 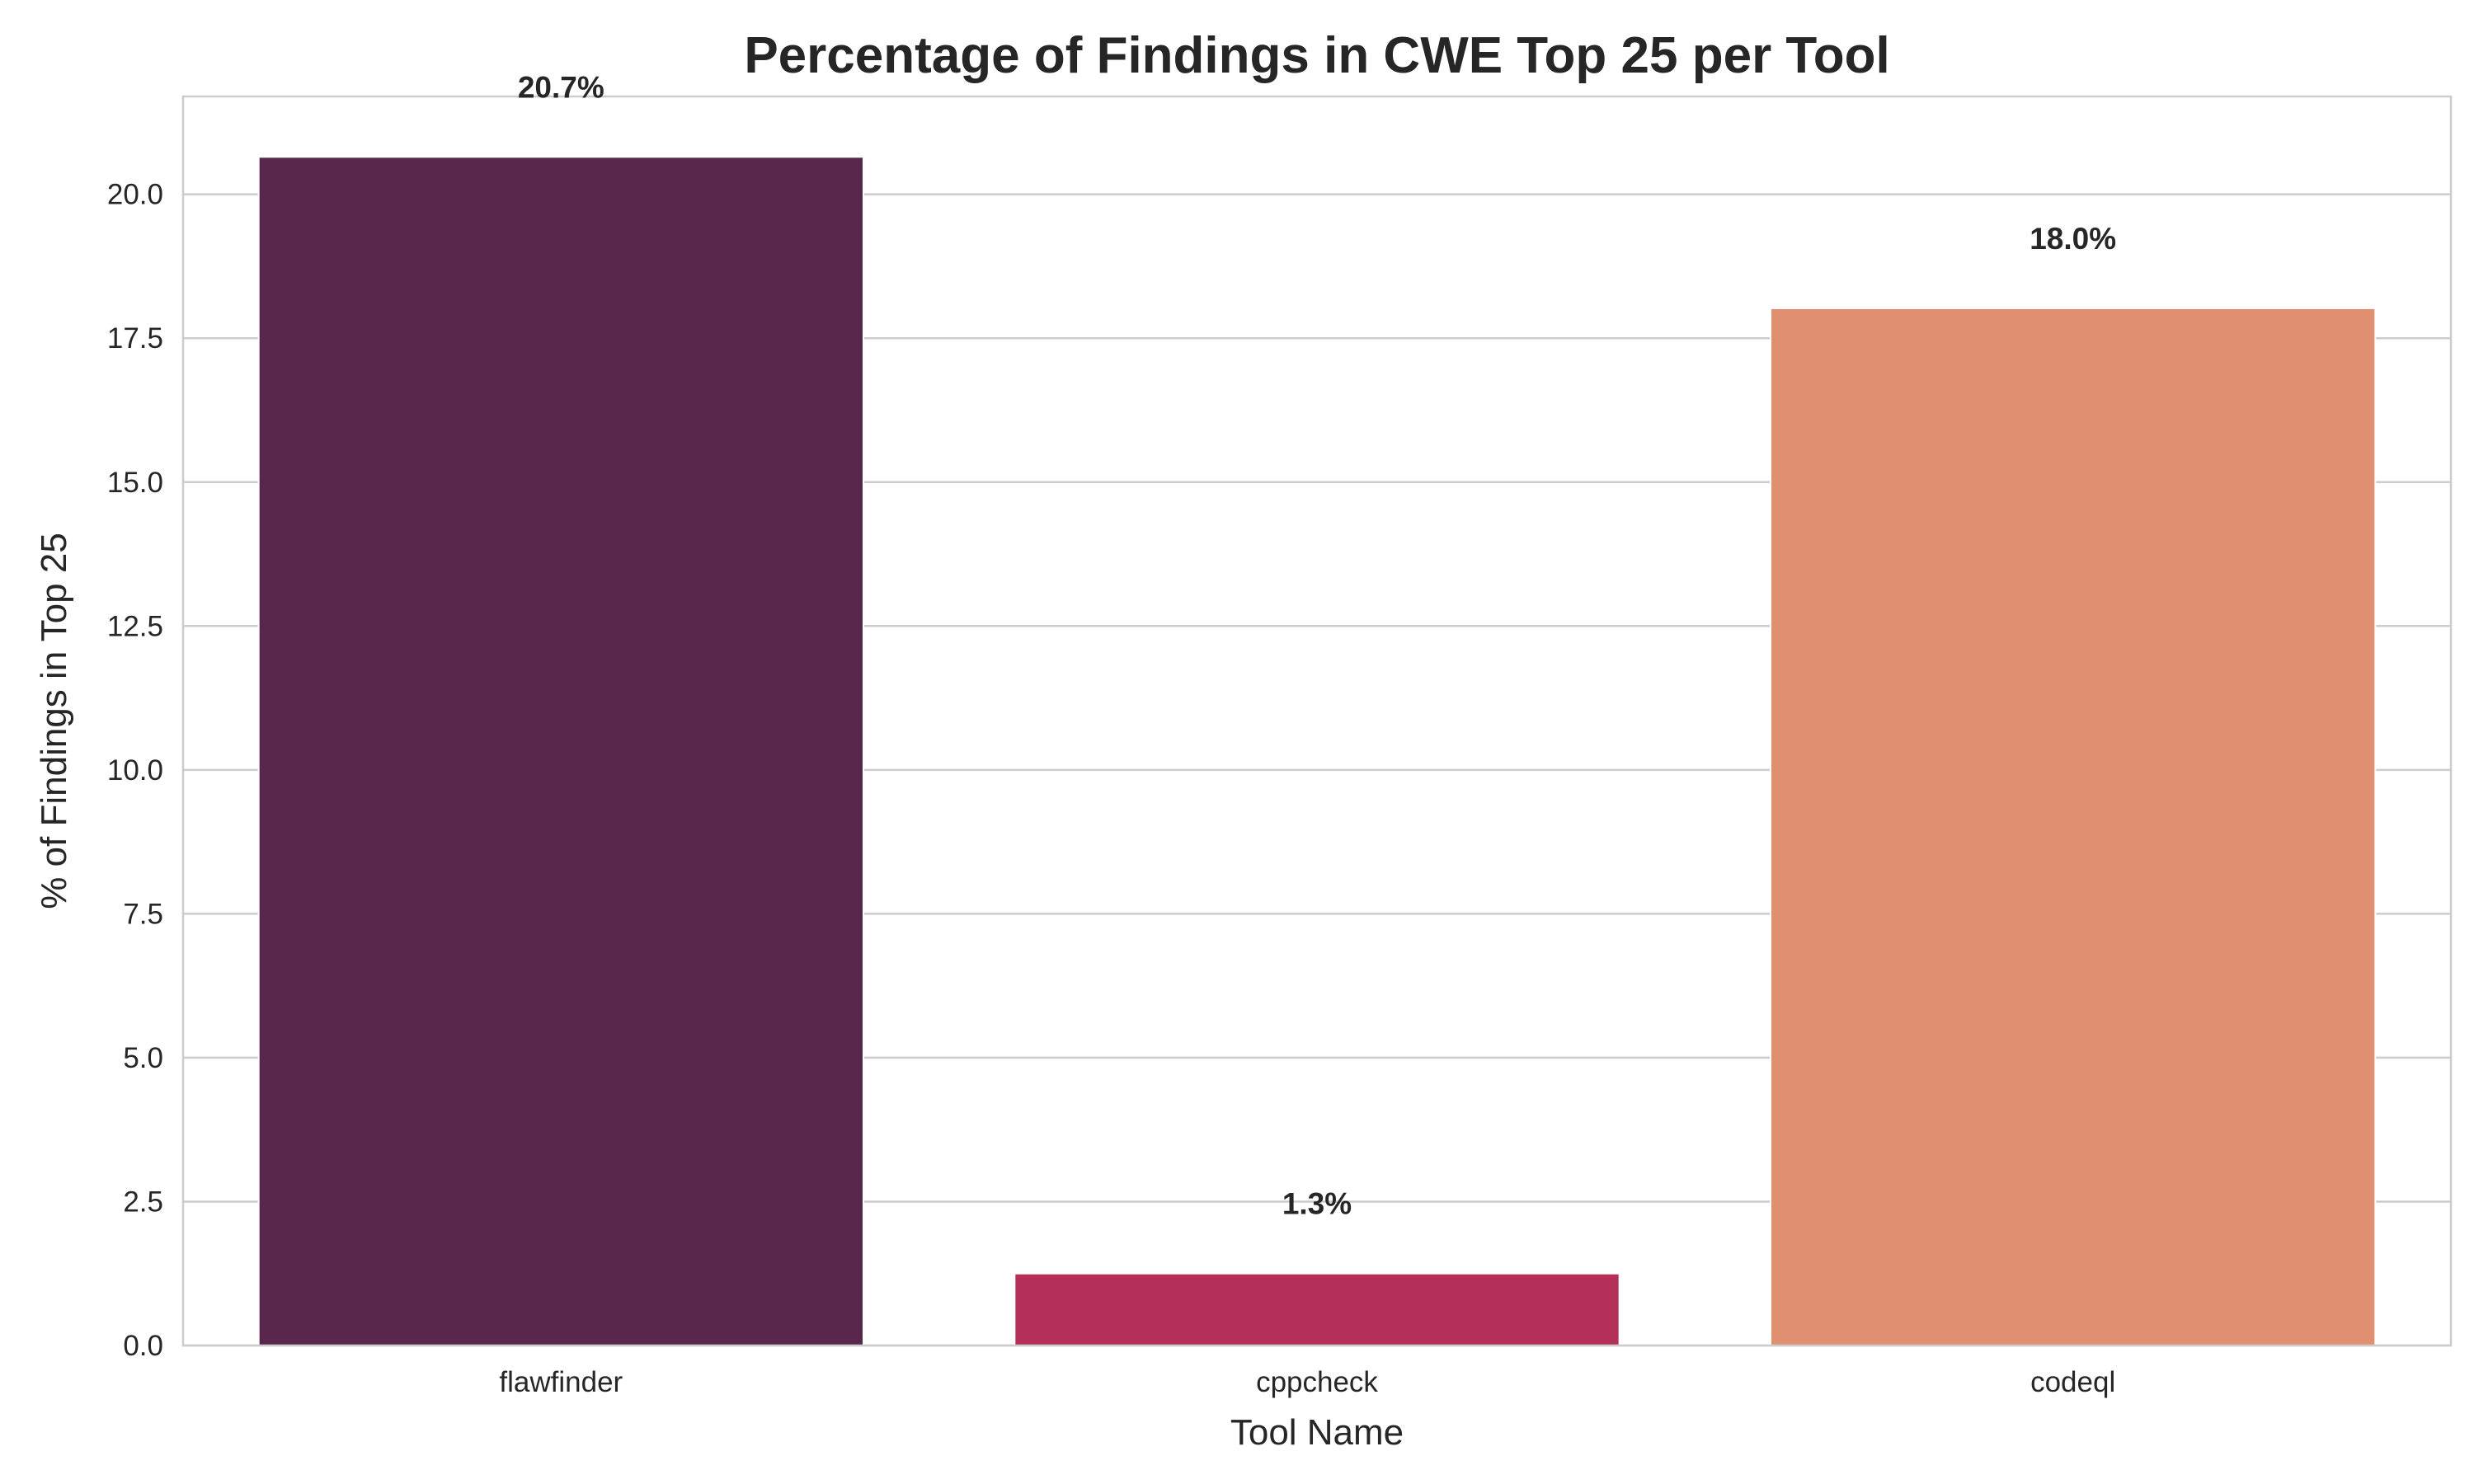 What do you see at coordinates (135, 338) in the screenshot?
I see `y-tick-label: 17.5` at bounding box center [135, 338].